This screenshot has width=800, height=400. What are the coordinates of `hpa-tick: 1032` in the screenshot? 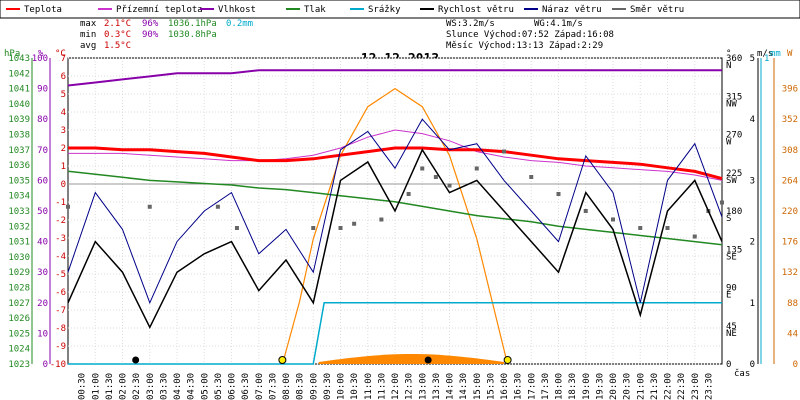 It's located at (19, 227).